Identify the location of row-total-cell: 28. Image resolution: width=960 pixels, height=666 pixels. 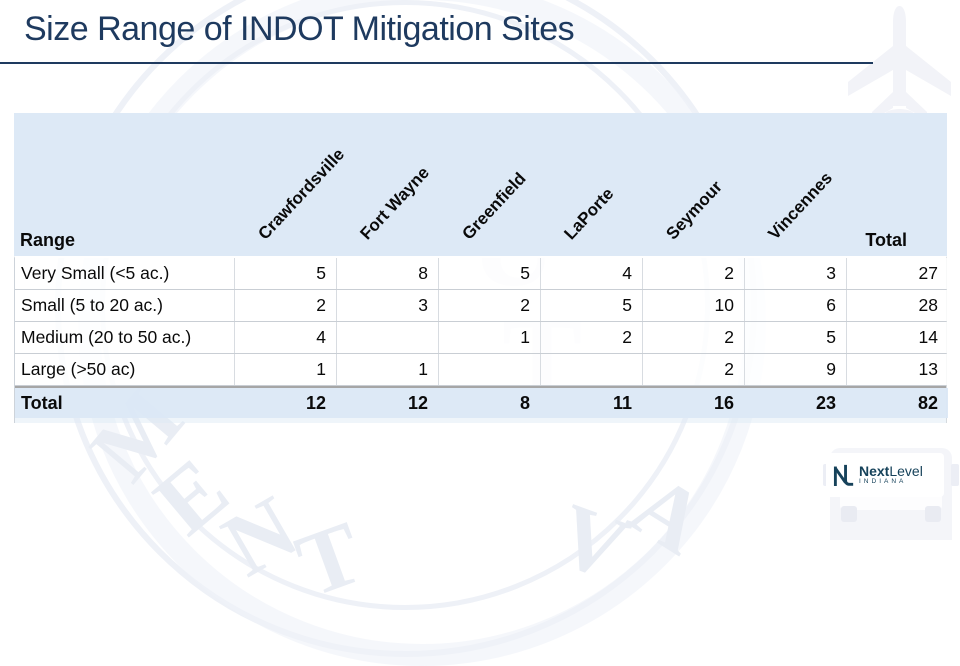
(897, 305).